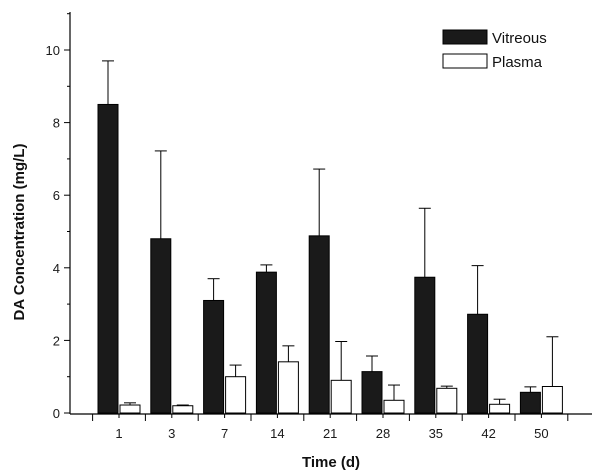  What do you see at coordinates (465, 61) in the screenshot?
I see `legend-swatch-plasma` at bounding box center [465, 61].